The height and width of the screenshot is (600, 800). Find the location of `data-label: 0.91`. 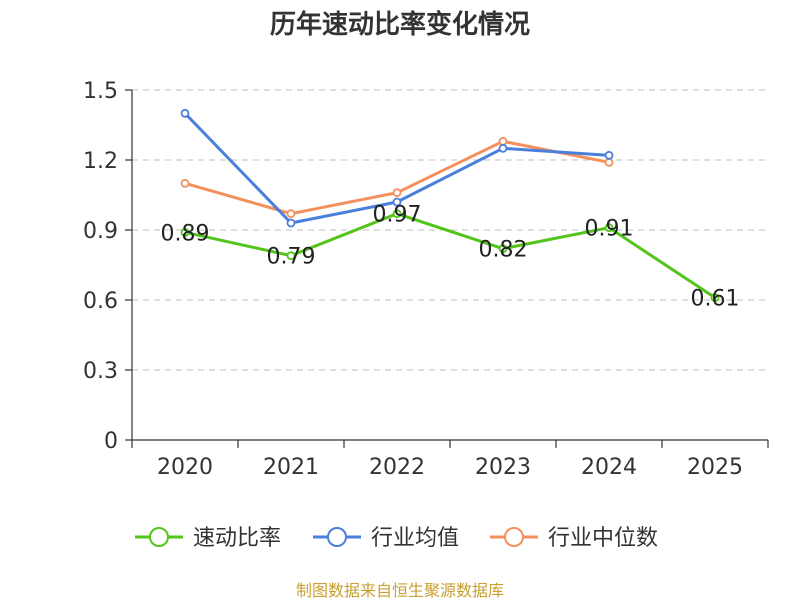

data-label: 0.91 is located at coordinates (609, 229).